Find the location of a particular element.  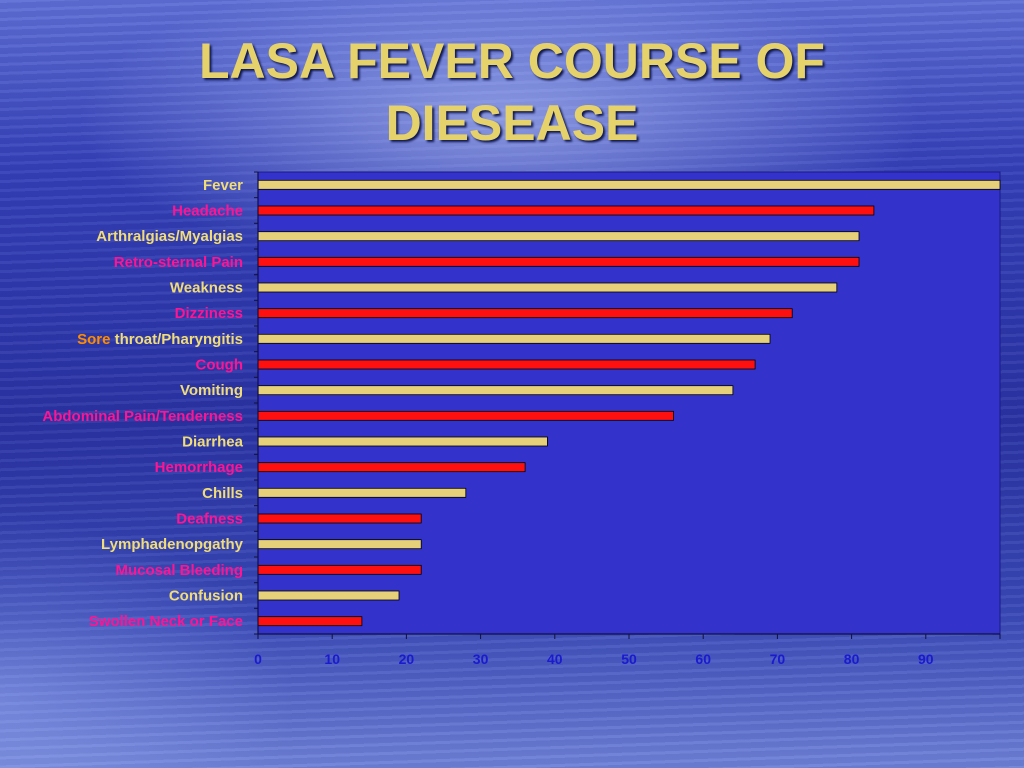

category-label-7: Sore throat/Pharyngitis is located at coordinates (160, 339).